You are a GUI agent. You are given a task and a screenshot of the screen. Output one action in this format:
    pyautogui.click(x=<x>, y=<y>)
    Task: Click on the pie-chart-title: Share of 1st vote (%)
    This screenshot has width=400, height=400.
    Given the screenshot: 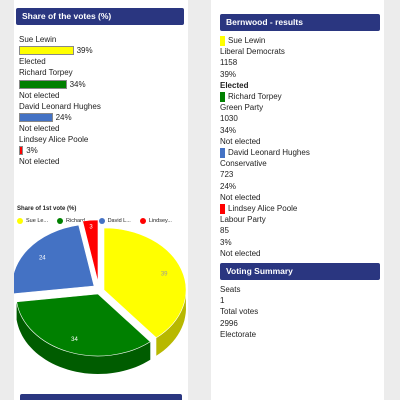 What is the action you would take?
    pyautogui.click(x=47, y=208)
    